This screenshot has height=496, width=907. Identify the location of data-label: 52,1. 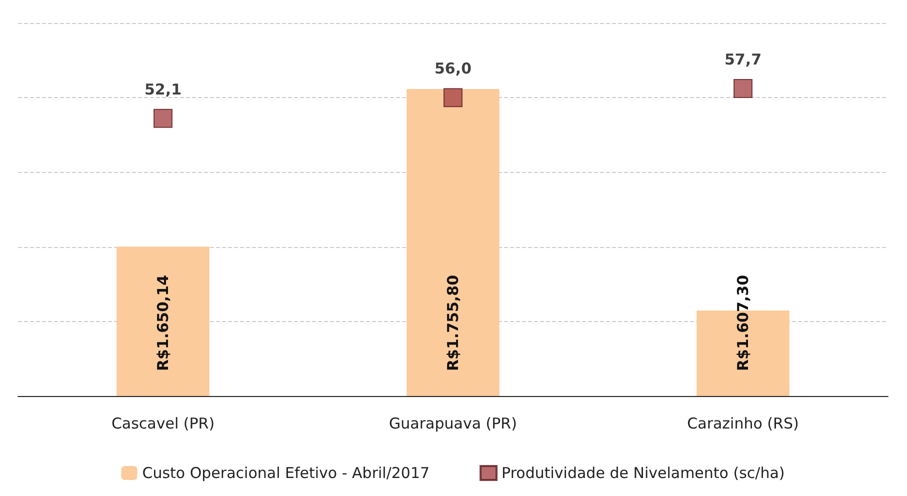
(163, 89).